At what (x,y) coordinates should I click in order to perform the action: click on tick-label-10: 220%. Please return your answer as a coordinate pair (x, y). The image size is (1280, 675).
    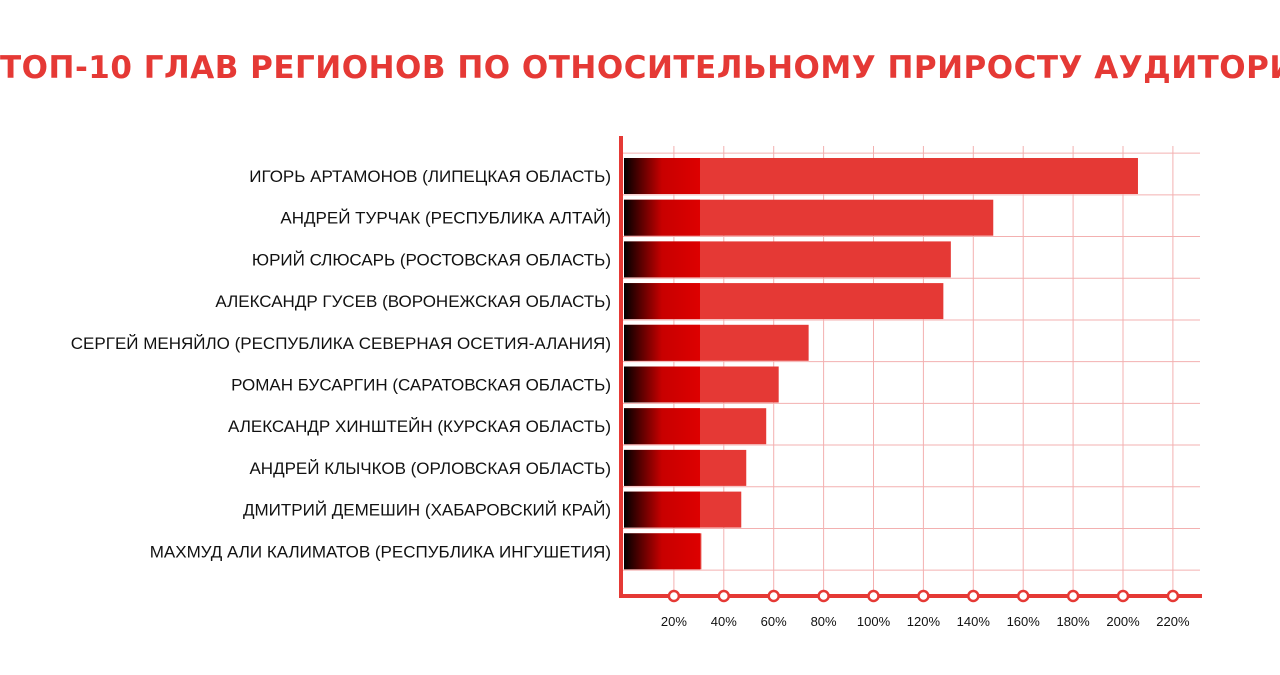
    Looking at the image, I should click on (1173, 621).